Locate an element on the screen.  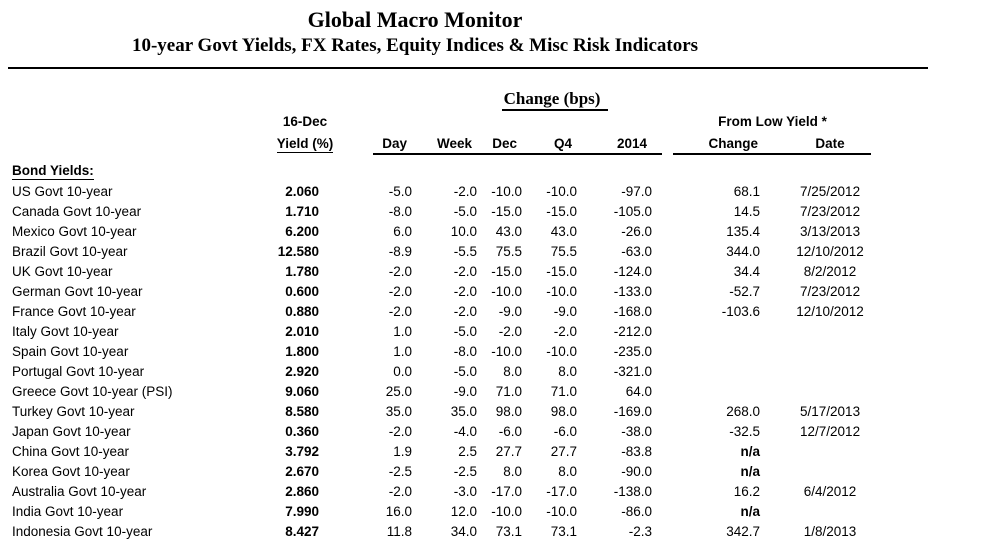
from-low-date-value: 12/10/2012 is located at coordinates (830, 251).